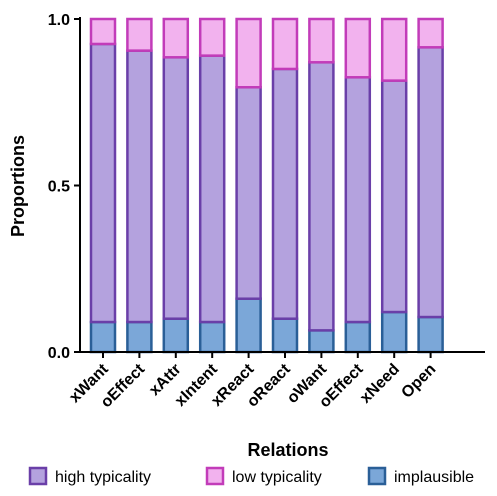 The image size is (497, 496). What do you see at coordinates (18, 186) in the screenshot?
I see `y-axis-title: Proportions` at bounding box center [18, 186].